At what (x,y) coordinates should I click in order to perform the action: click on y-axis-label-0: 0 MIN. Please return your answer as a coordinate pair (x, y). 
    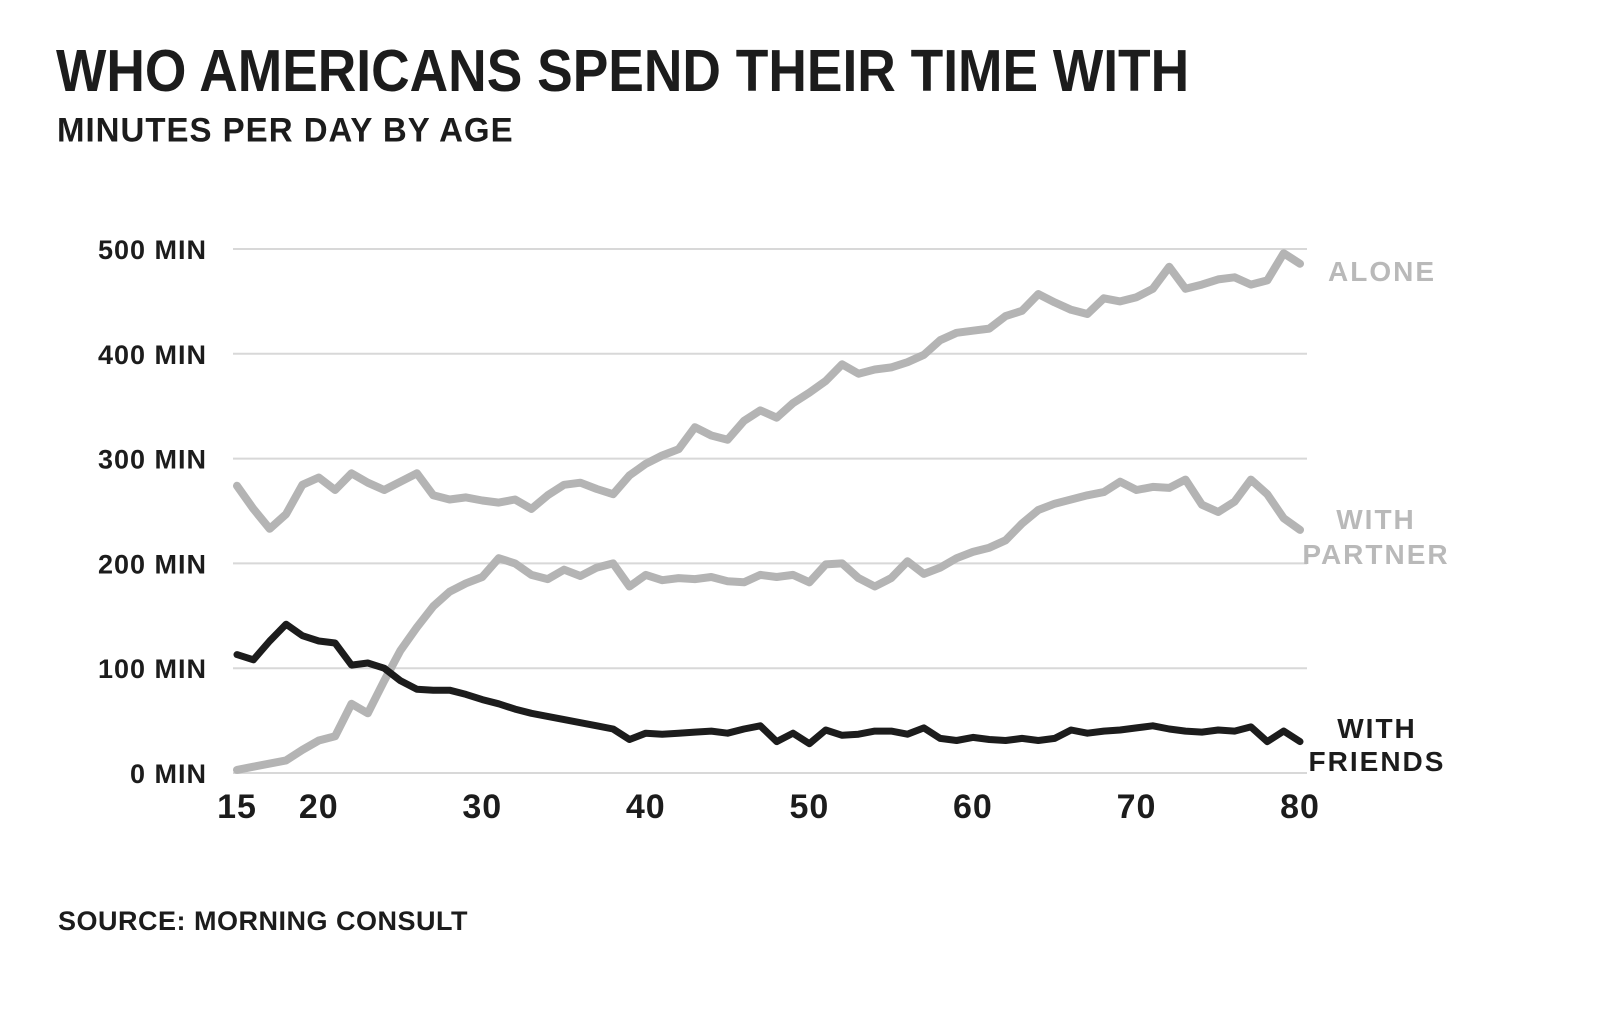
    Looking at the image, I should click on (168, 774).